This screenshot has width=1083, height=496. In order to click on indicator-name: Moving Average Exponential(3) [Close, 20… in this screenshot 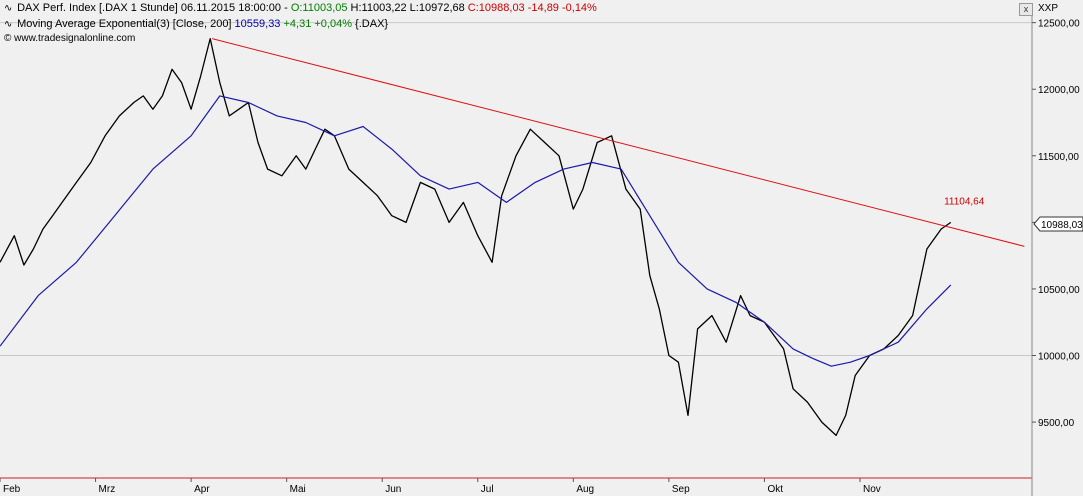, I will do `click(126, 24)`.